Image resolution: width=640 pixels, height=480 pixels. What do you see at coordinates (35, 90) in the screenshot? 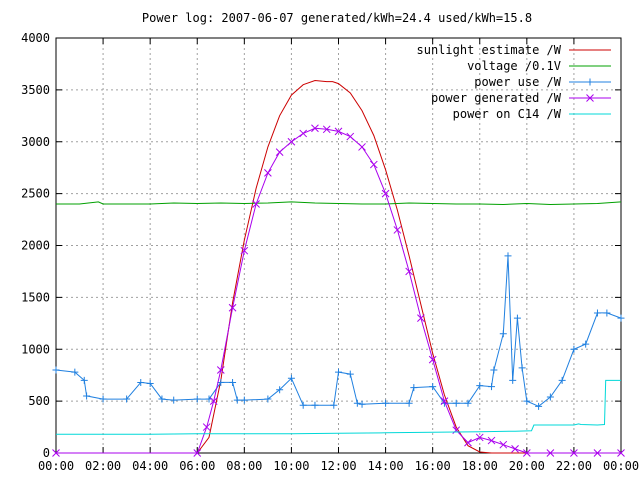
I see `y-tick-label: 3500` at bounding box center [35, 90].